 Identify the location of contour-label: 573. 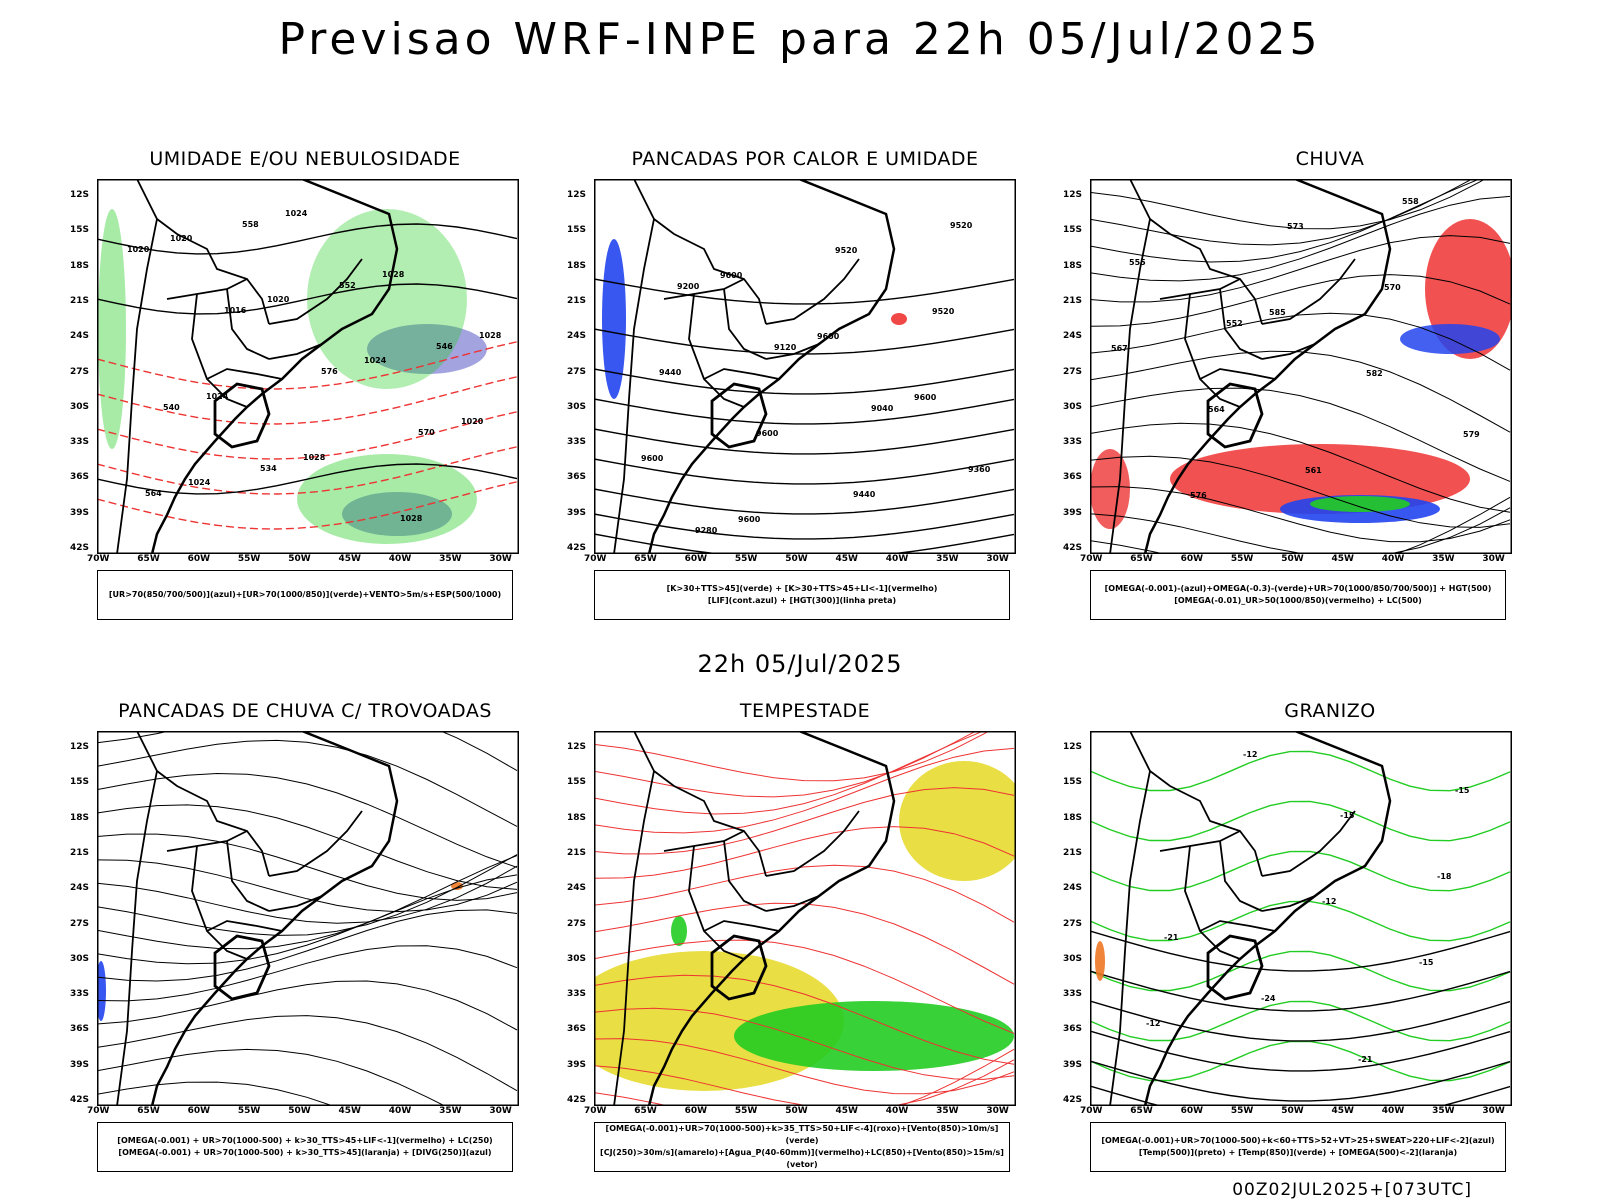
(1295, 226).